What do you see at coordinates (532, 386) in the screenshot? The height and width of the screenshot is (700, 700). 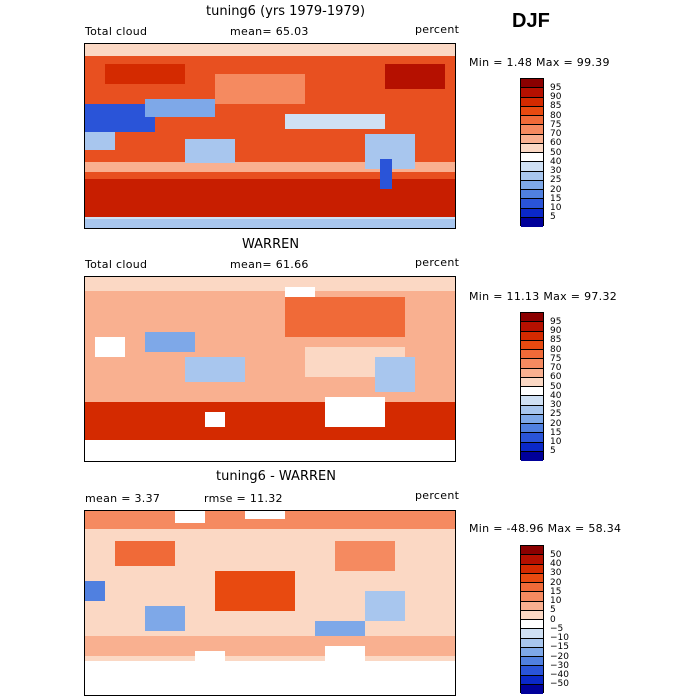 I see `panel2-colorbar` at bounding box center [532, 386].